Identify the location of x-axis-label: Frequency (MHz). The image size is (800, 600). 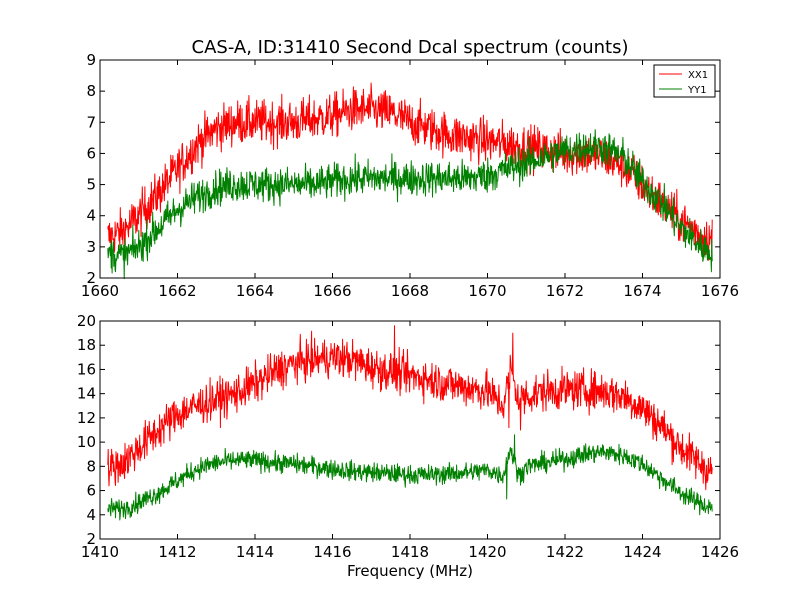
(410, 571).